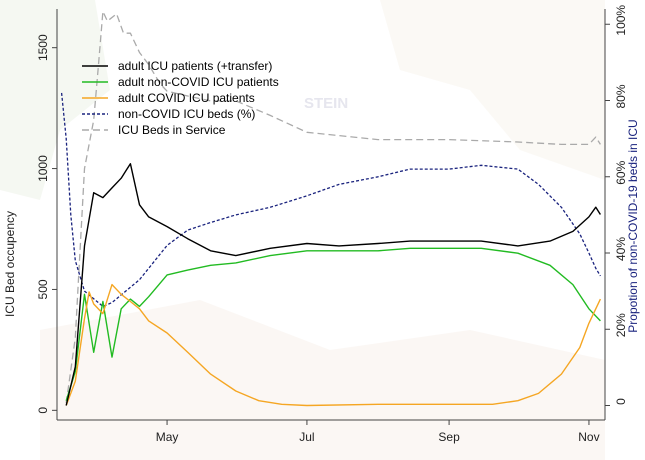 Image resolution: width=645 pixels, height=460 pixels. I want to click on left-tick-label: 500, so click(43, 289).